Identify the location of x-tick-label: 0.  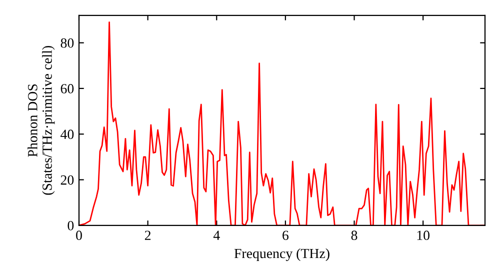
(79, 235).